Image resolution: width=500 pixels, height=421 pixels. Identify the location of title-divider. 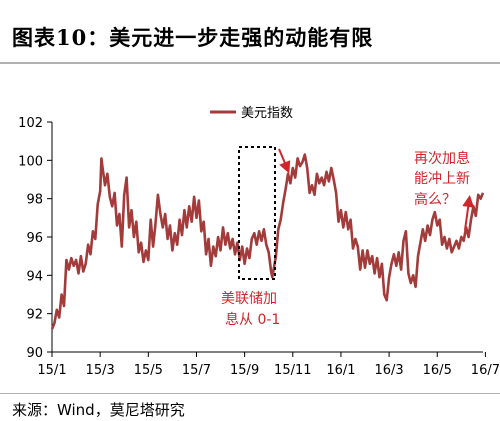
(250, 63).